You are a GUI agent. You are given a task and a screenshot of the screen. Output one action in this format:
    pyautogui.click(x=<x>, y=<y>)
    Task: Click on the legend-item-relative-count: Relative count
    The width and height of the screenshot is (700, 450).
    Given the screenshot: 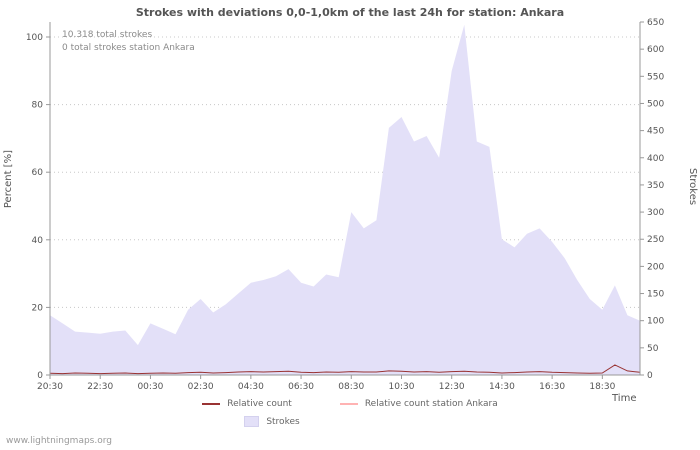 What is the action you would take?
    pyautogui.click(x=247, y=404)
    